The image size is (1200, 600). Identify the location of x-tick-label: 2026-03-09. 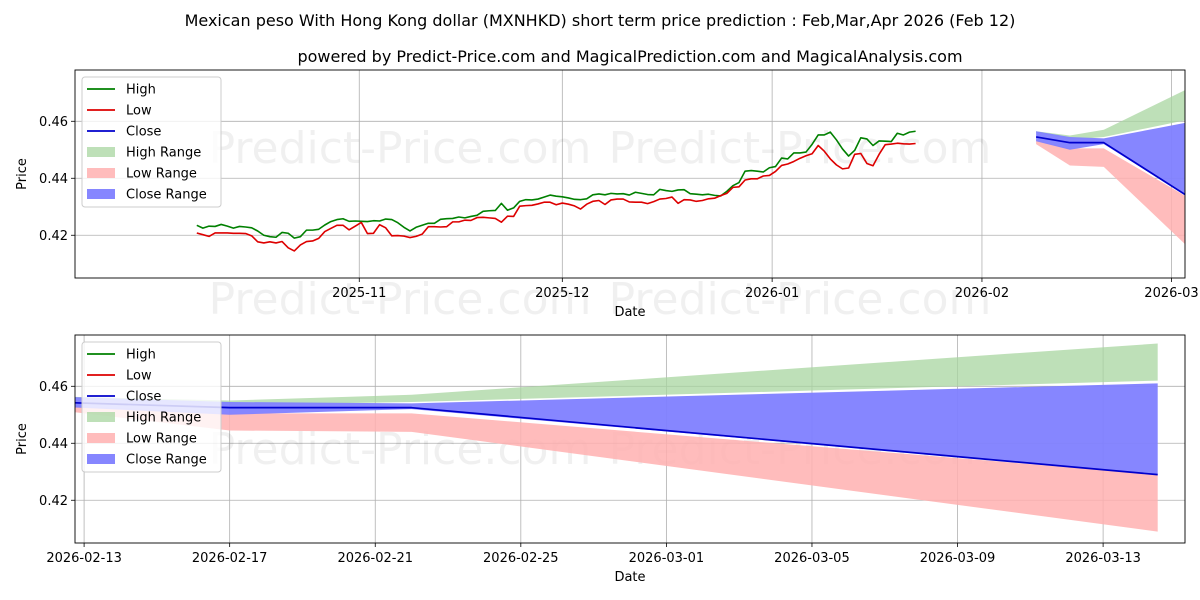
(958, 558).